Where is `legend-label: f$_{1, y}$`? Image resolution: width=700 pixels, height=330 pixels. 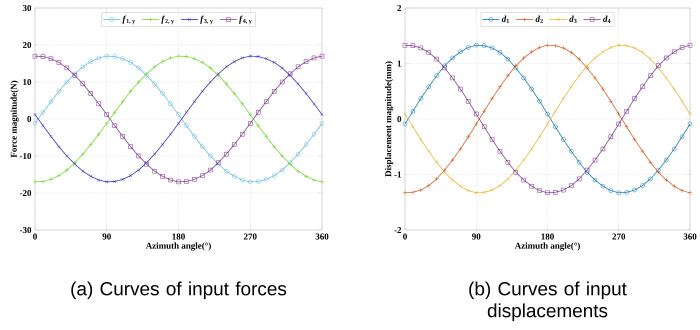 legend-label: f$_{1, y}$ is located at coordinates (129, 20).